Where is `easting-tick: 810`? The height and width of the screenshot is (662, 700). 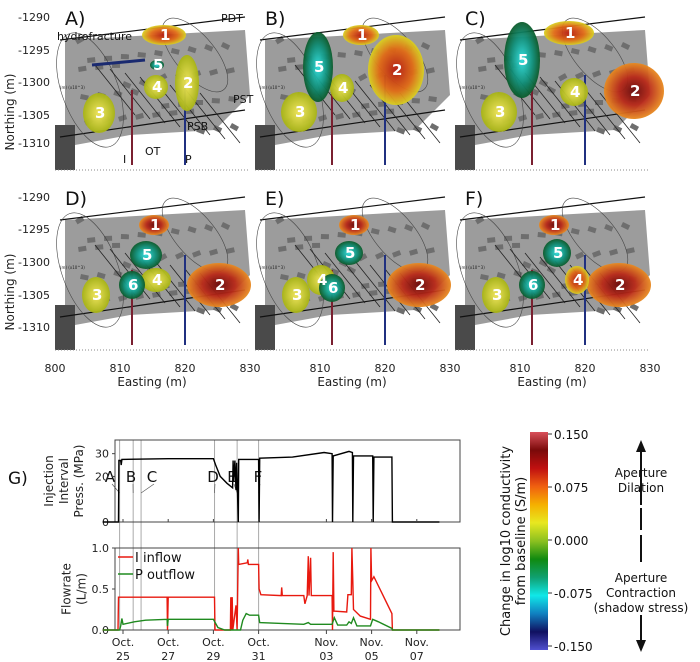
easting-tick: 810 is located at coordinates (520, 368).